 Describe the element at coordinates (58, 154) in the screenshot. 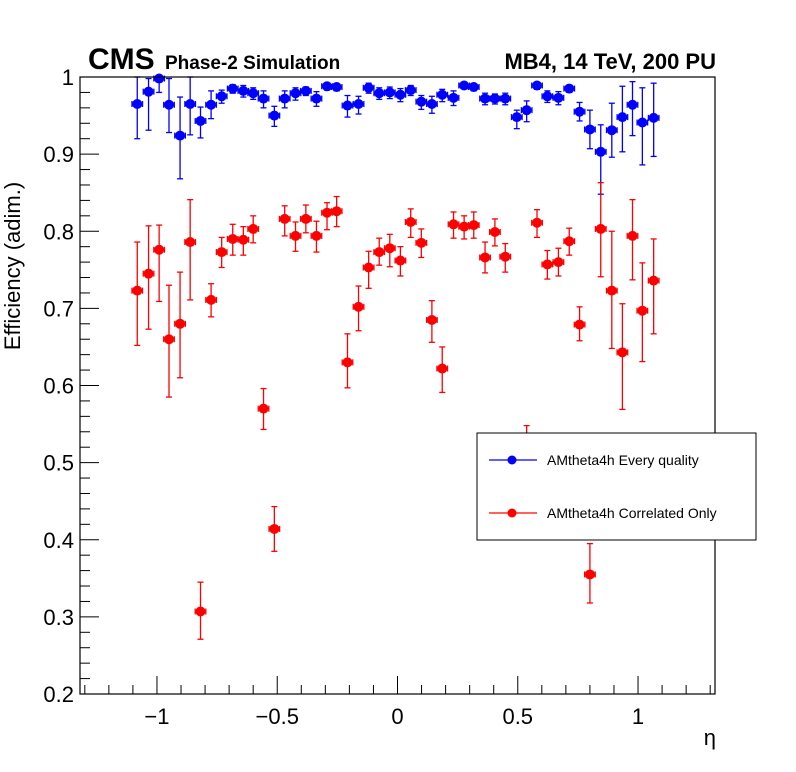

I see `y-tick-label: 0.9` at that location.